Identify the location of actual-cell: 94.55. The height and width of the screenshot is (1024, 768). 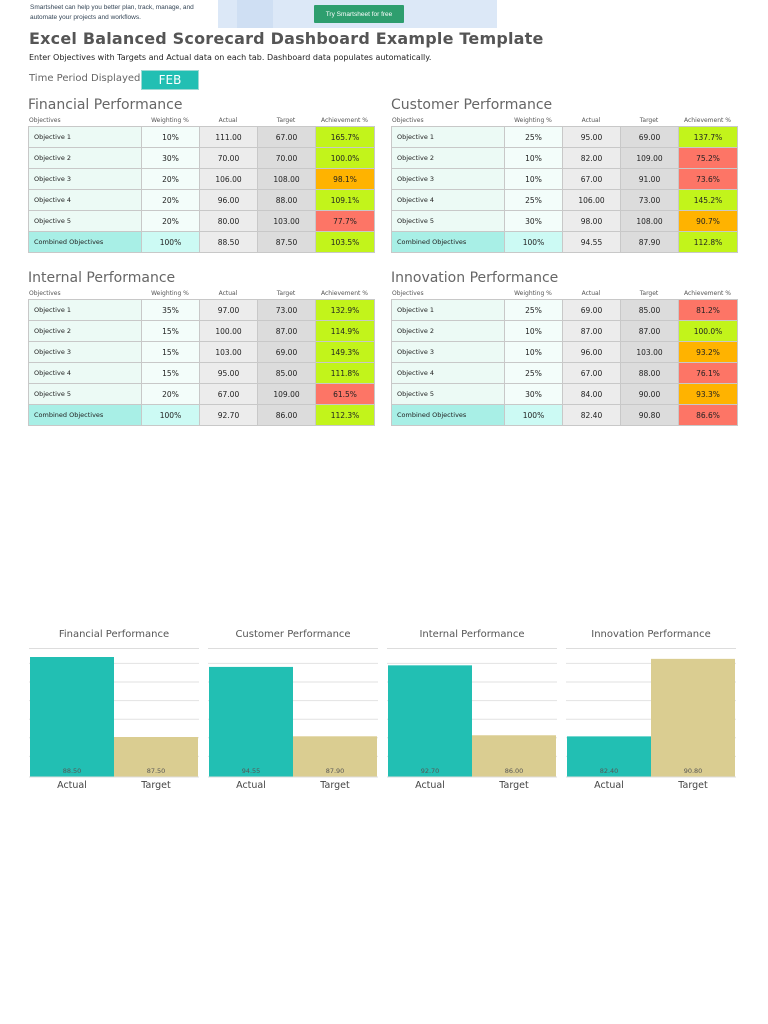
(591, 242).